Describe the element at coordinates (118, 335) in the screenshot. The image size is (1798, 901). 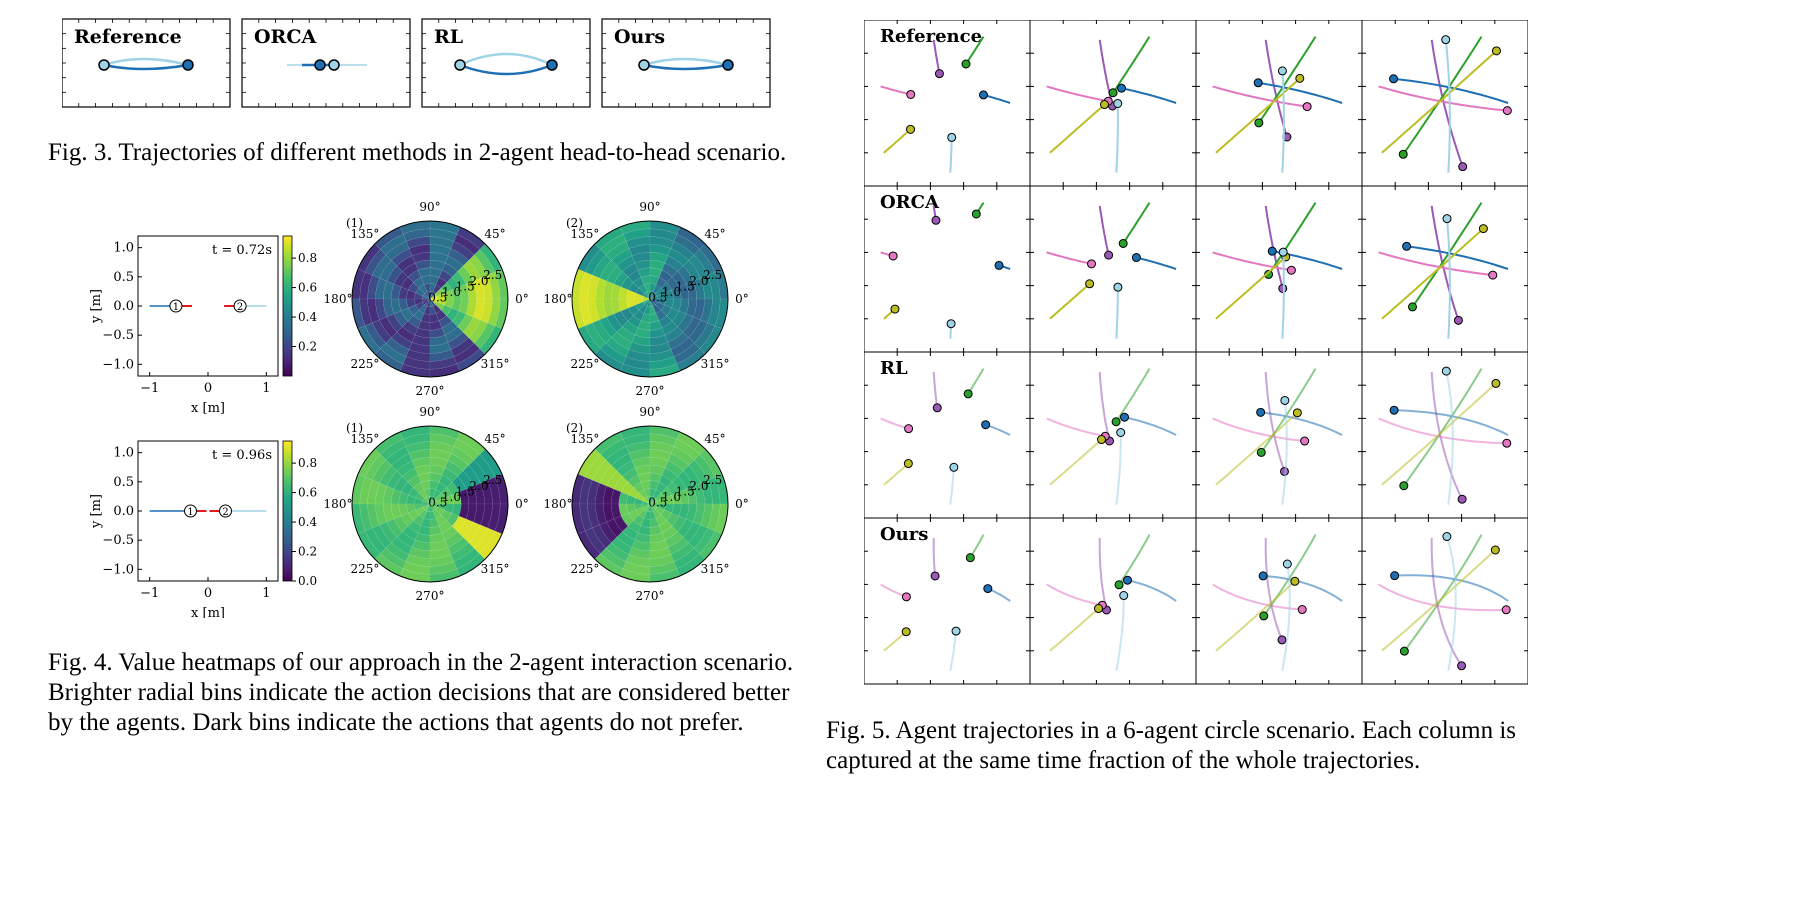
I see `y-tick-label: −0.5` at that location.